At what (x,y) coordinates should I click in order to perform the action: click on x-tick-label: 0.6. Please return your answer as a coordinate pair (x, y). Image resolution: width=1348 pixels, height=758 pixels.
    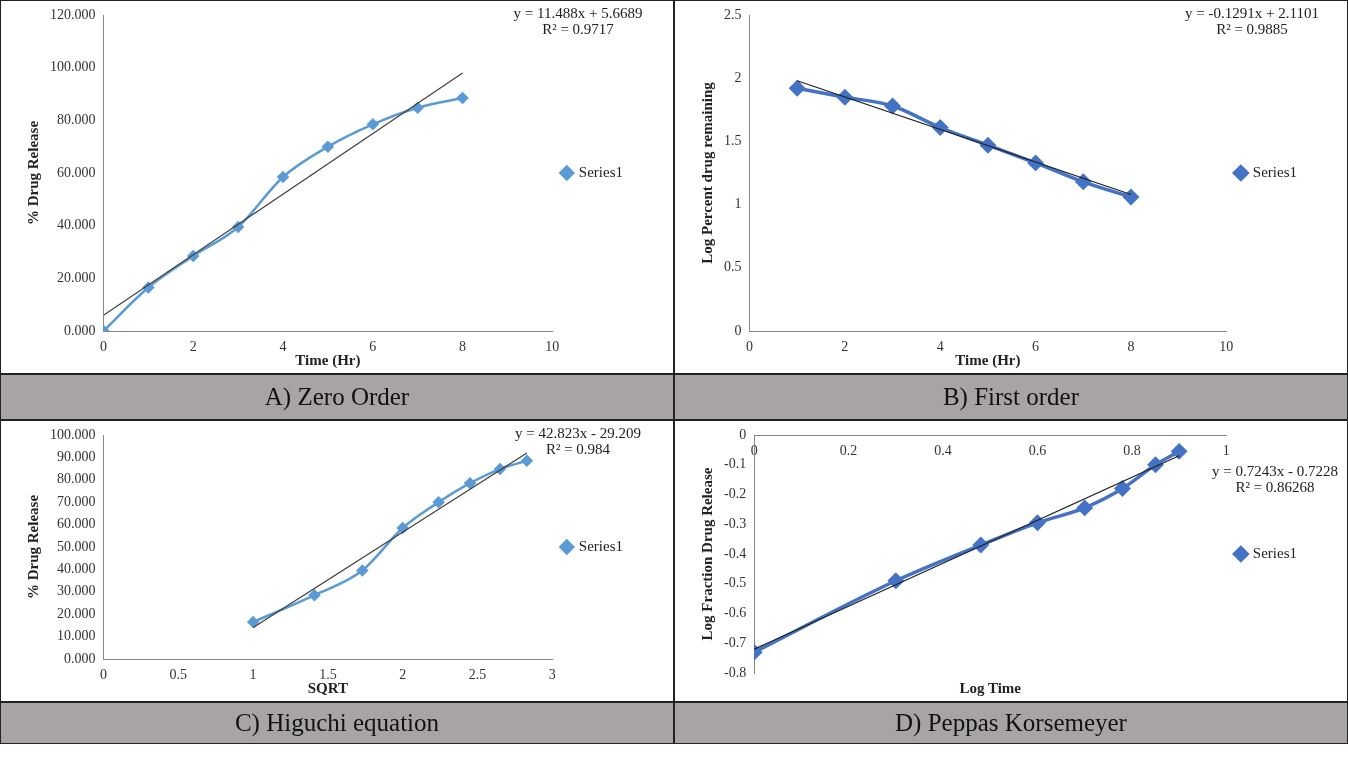
    Looking at the image, I should click on (1037, 451).